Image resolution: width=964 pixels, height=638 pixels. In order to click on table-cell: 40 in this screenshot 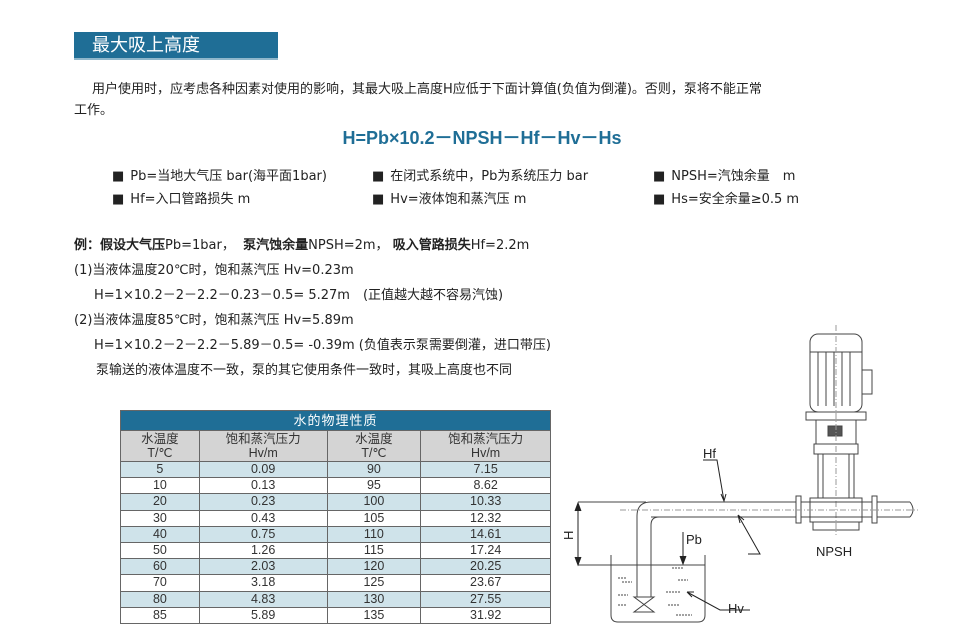, I will do `click(160, 534)`.